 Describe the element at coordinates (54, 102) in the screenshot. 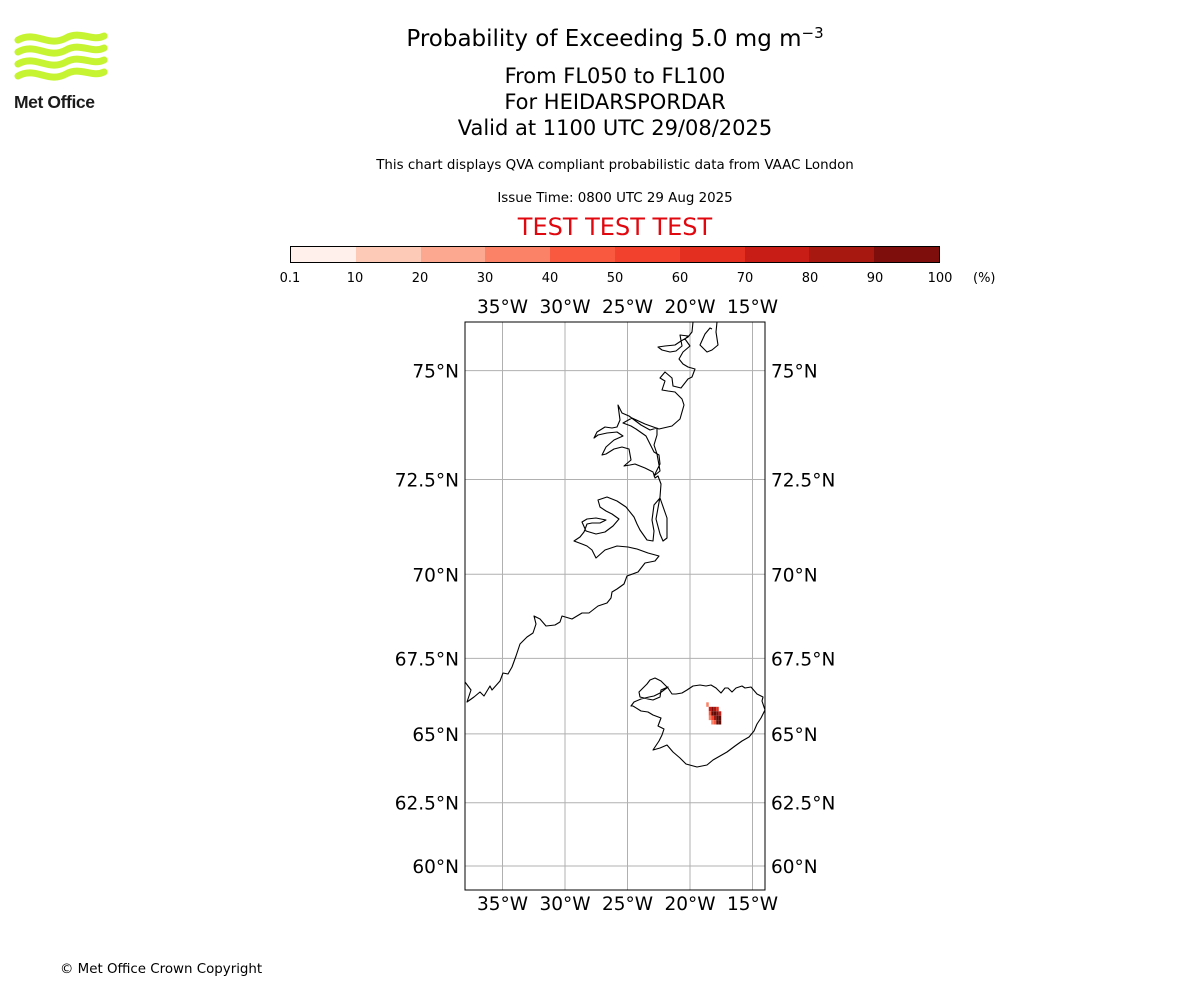

I see `logo-text: Met Office` at that location.